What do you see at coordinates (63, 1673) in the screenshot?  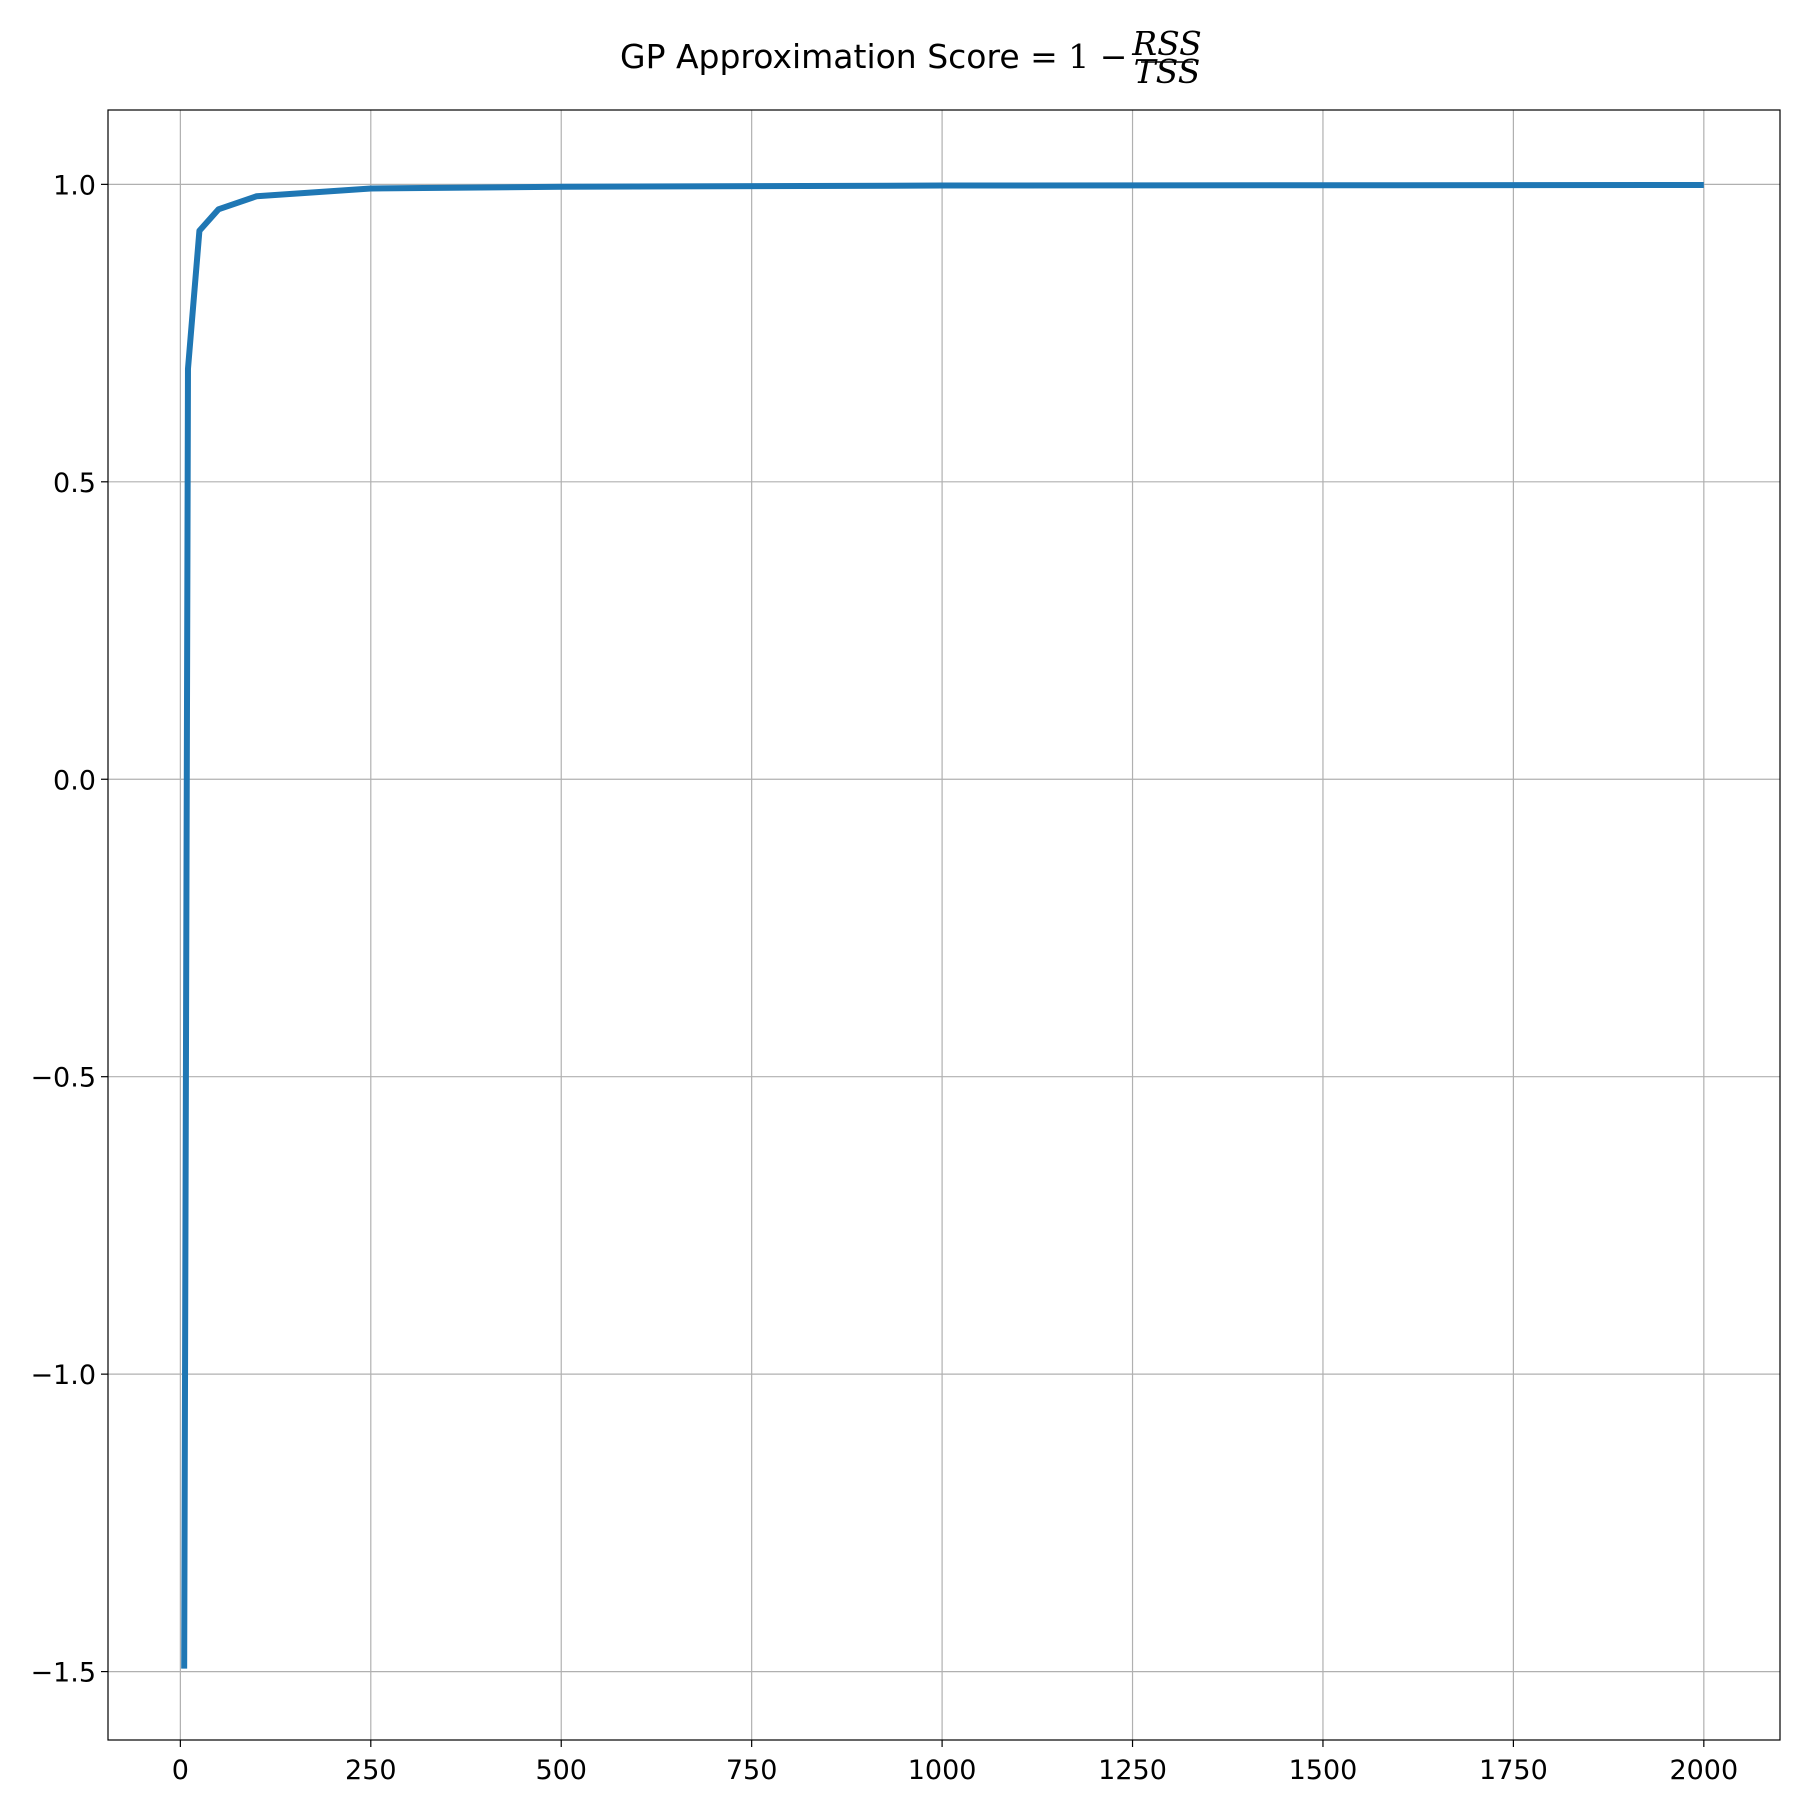 I see `y-tick-label: −1.5` at bounding box center [63, 1673].